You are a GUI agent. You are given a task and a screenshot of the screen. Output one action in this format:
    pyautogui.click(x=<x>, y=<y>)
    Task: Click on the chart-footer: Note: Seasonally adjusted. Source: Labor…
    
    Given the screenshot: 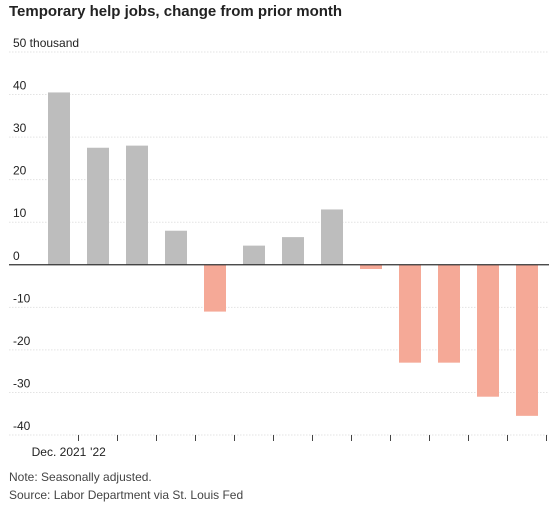 What is the action you would take?
    pyautogui.click(x=126, y=486)
    